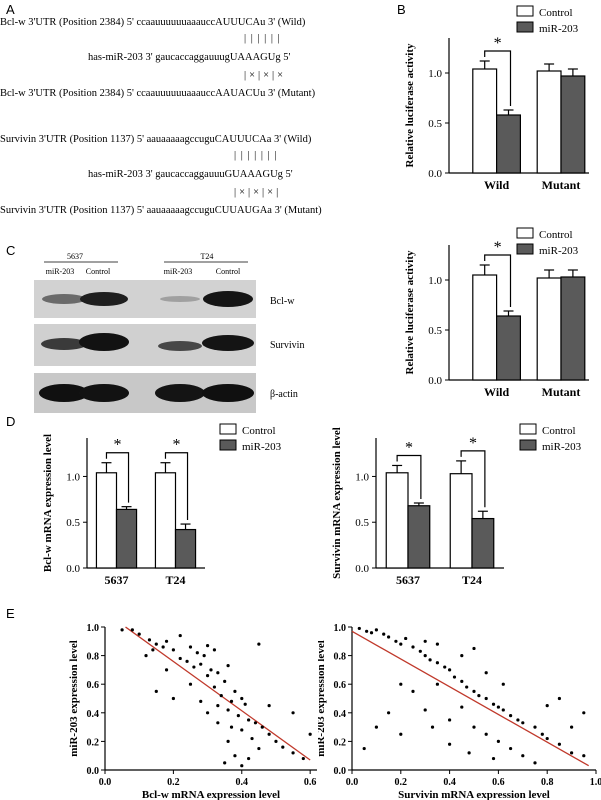 Image resolution: width=601 pixels, height=800 pixels. What do you see at coordinates (93, 742) in the screenshot?
I see `y-tick-label: 0.2` at bounding box center [93, 742].